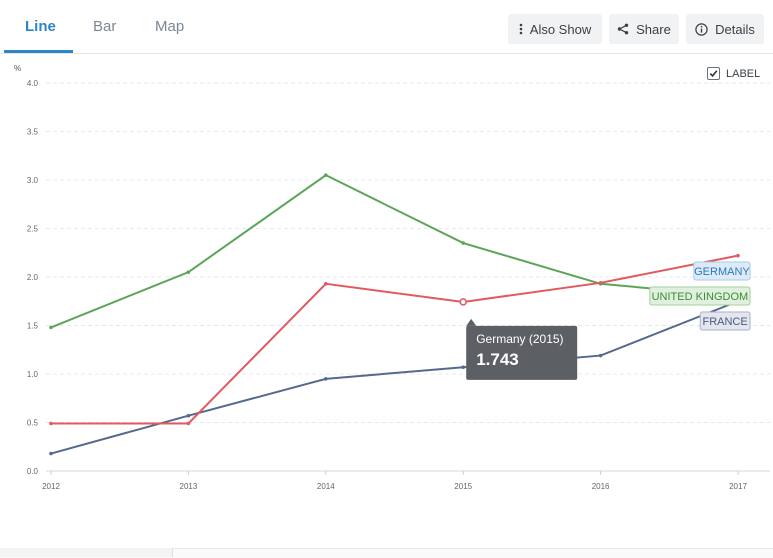 The height and width of the screenshot is (558, 773). Describe the element at coordinates (521, 29) in the screenshot. I see `vertical-dots-icon` at that location.